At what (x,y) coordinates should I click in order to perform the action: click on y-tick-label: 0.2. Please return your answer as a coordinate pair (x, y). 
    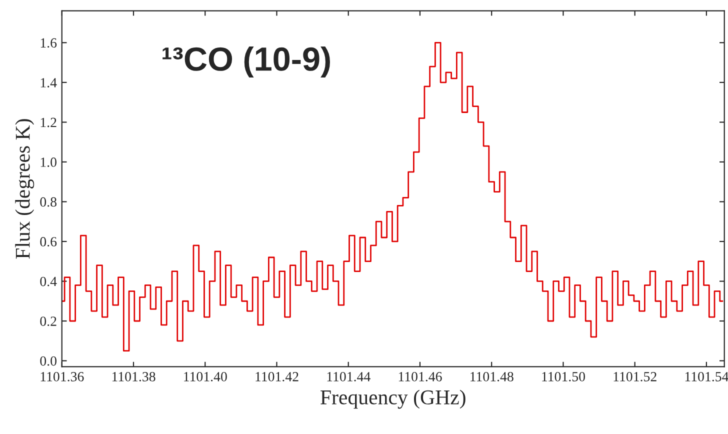
    Looking at the image, I should click on (48, 321).